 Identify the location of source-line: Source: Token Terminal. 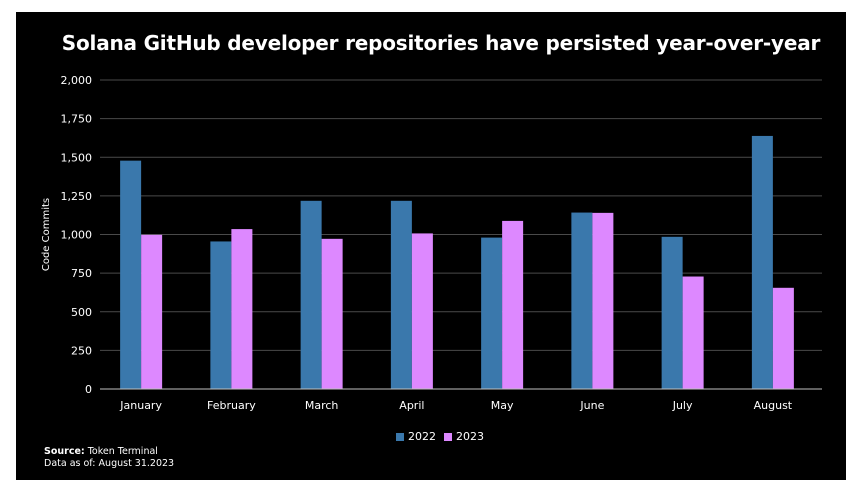
(109, 452).